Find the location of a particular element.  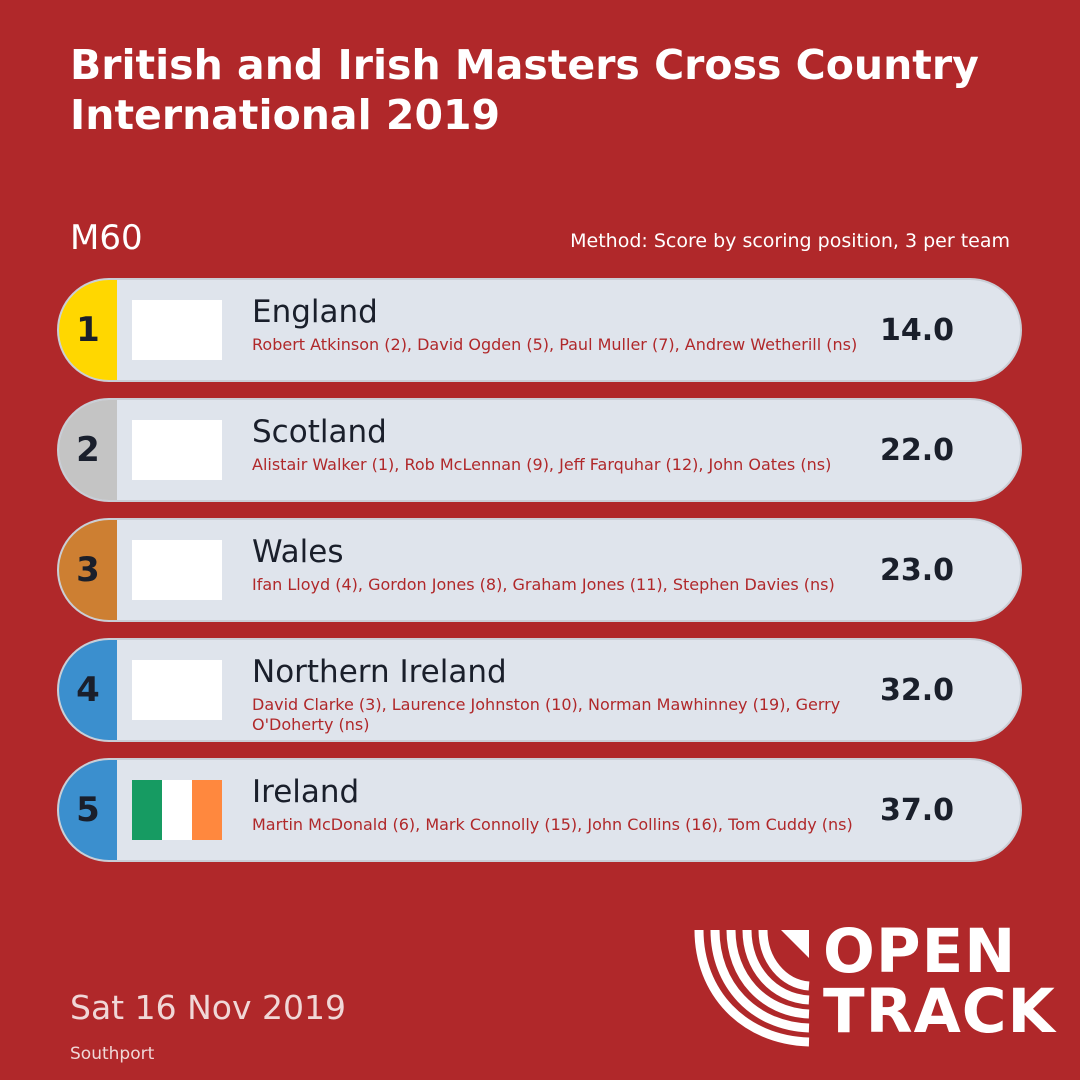

rank-badge: 5 is located at coordinates (88, 810).